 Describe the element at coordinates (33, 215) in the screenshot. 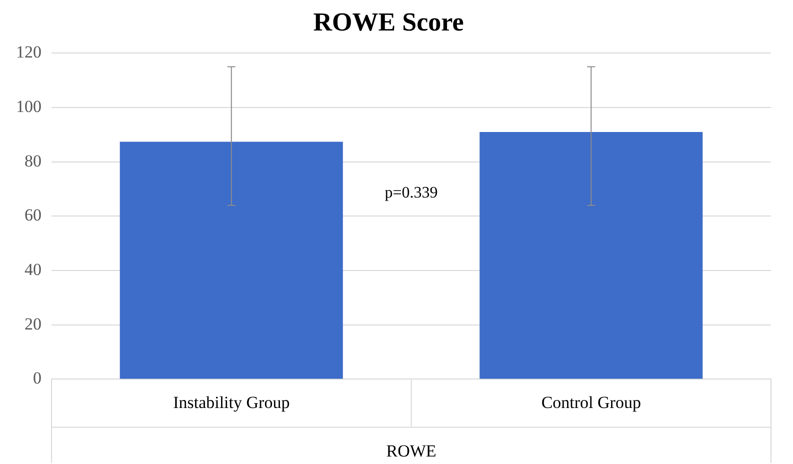

I see `y-tick-label: 60` at that location.